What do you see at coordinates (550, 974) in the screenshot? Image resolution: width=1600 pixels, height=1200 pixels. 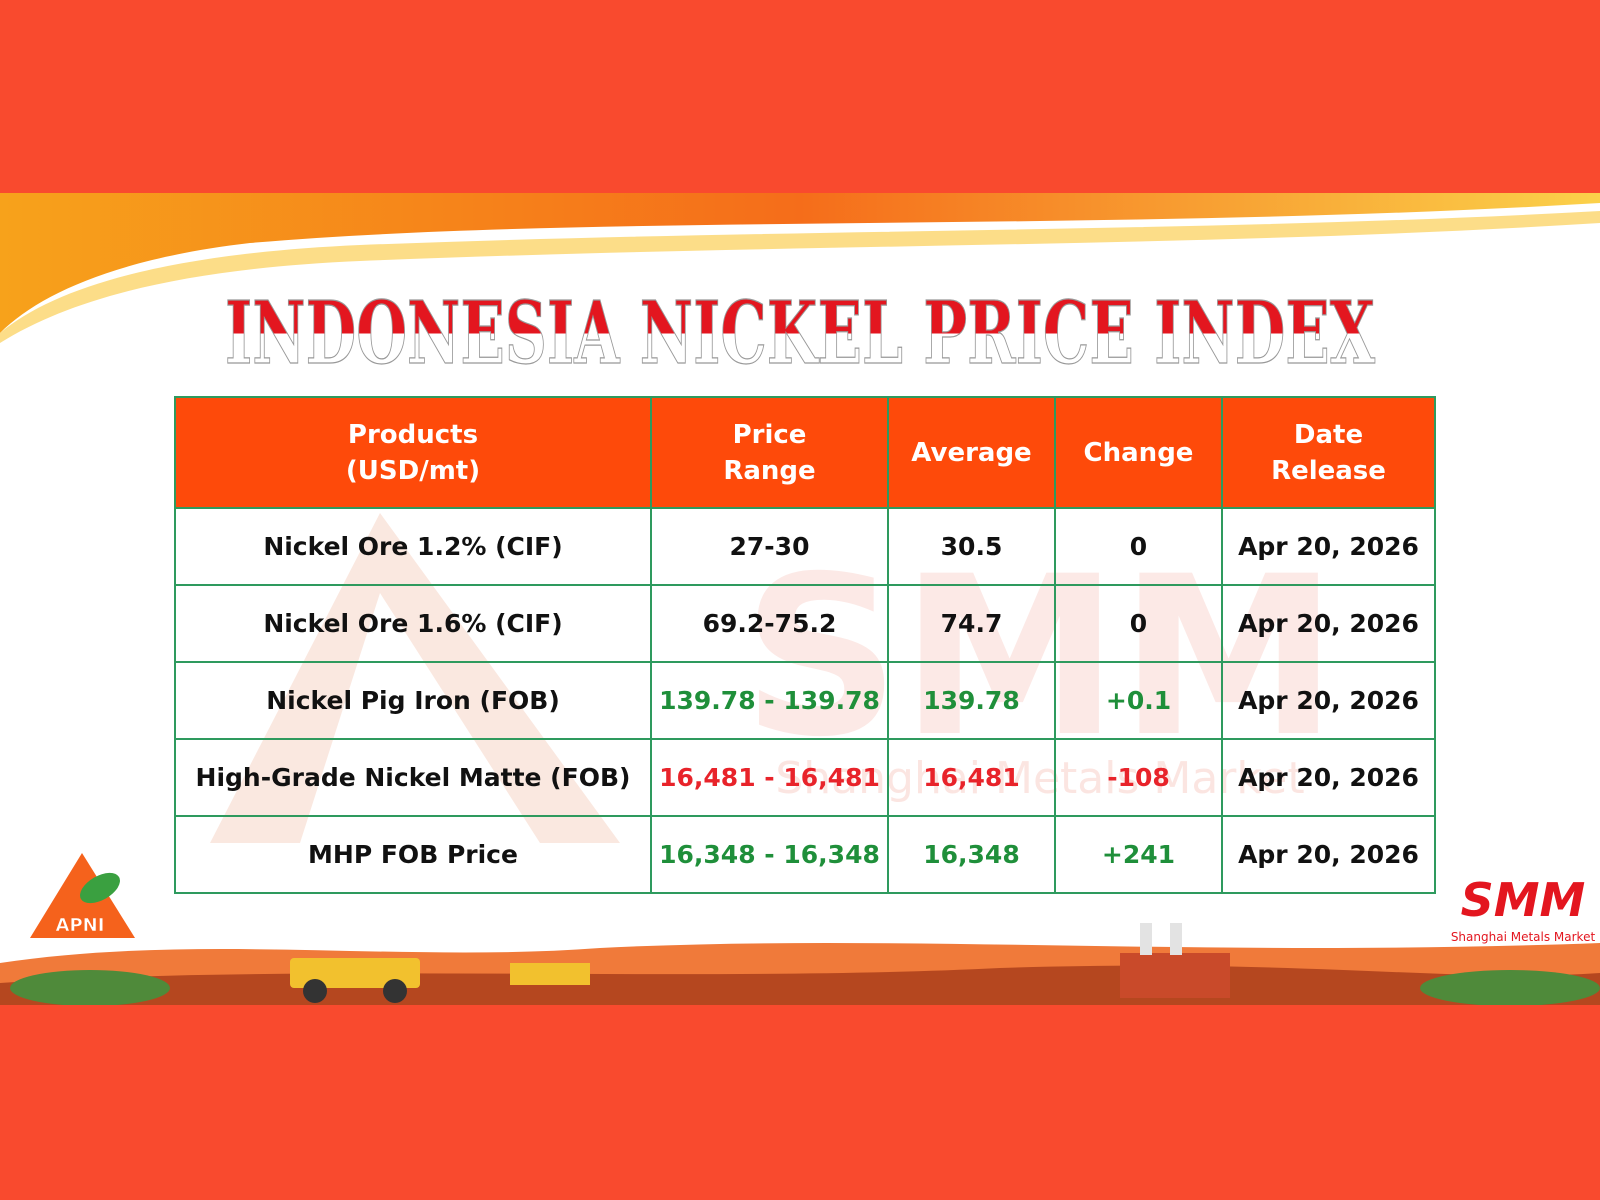 I see `excavator` at bounding box center [550, 974].